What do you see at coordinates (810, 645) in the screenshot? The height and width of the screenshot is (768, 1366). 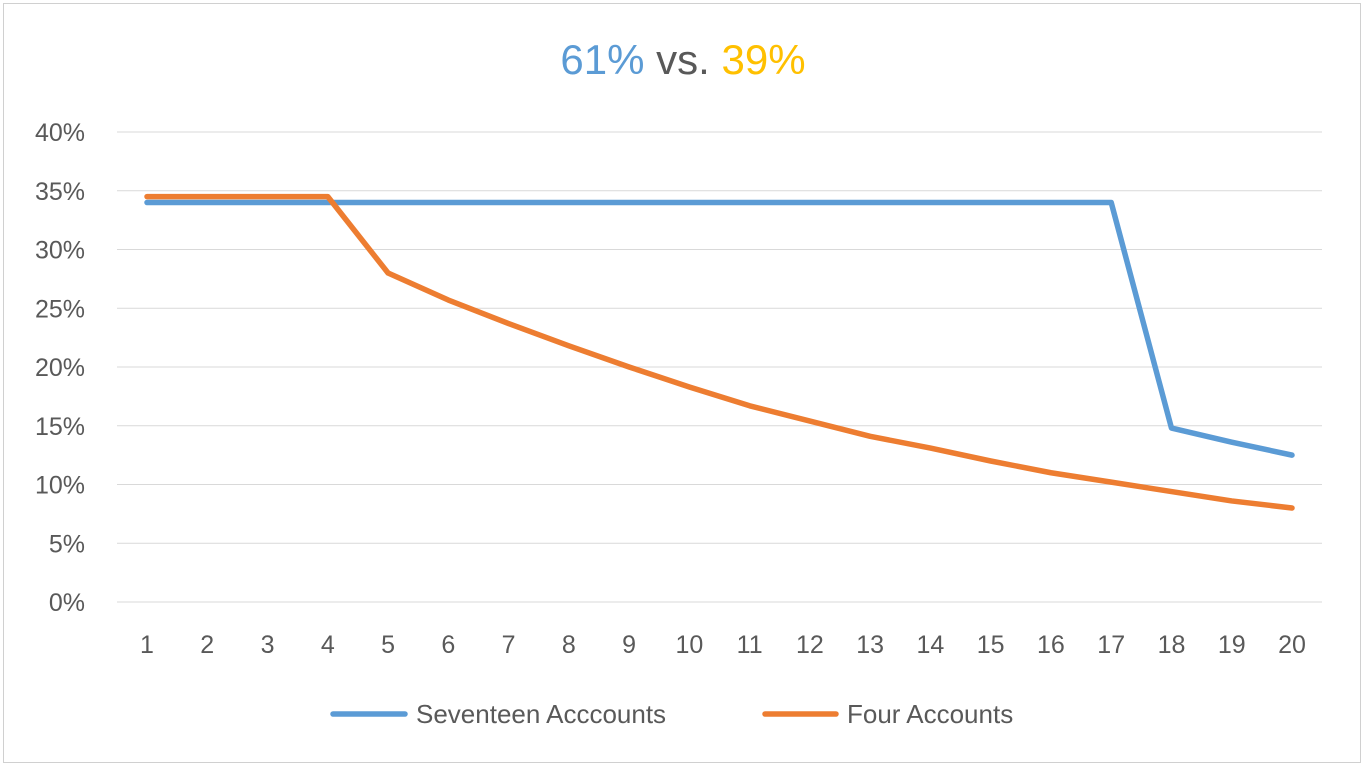 I see `x-tick-label: 12` at bounding box center [810, 645].